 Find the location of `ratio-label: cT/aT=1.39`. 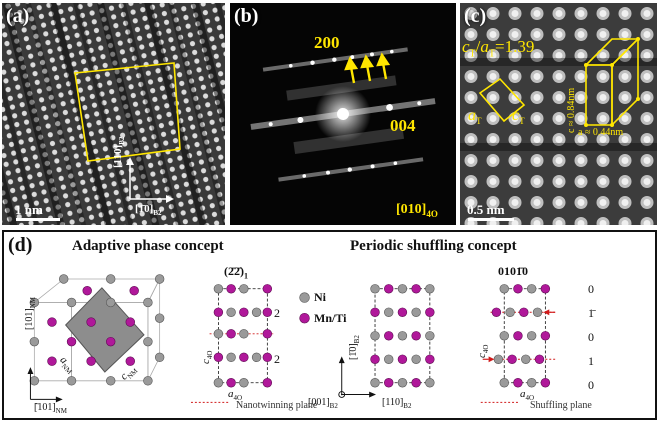

ratio-label: cT/aT=1.39 is located at coordinates (498, 48).